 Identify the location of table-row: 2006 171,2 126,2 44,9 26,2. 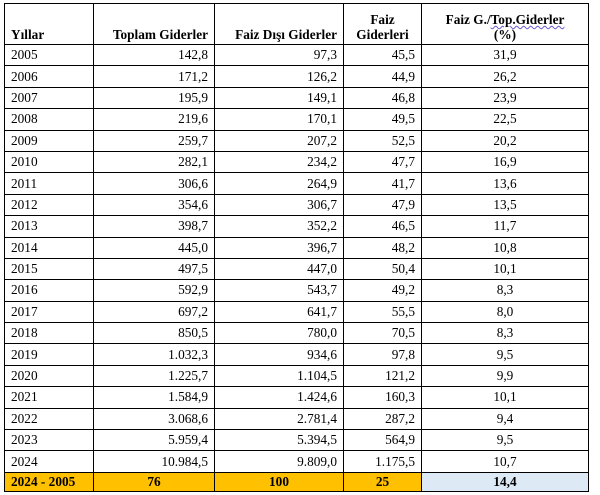
(296, 76).